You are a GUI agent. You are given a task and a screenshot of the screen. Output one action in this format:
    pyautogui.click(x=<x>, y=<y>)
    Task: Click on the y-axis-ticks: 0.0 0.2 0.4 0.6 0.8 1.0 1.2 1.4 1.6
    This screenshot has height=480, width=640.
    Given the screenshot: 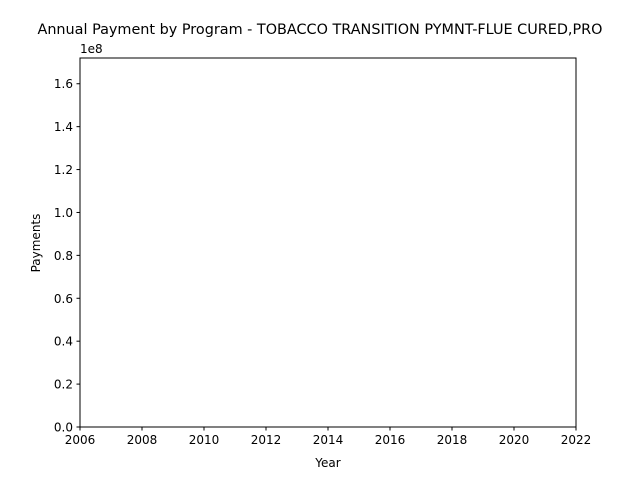 What is the action you would take?
    pyautogui.click(x=67, y=256)
    